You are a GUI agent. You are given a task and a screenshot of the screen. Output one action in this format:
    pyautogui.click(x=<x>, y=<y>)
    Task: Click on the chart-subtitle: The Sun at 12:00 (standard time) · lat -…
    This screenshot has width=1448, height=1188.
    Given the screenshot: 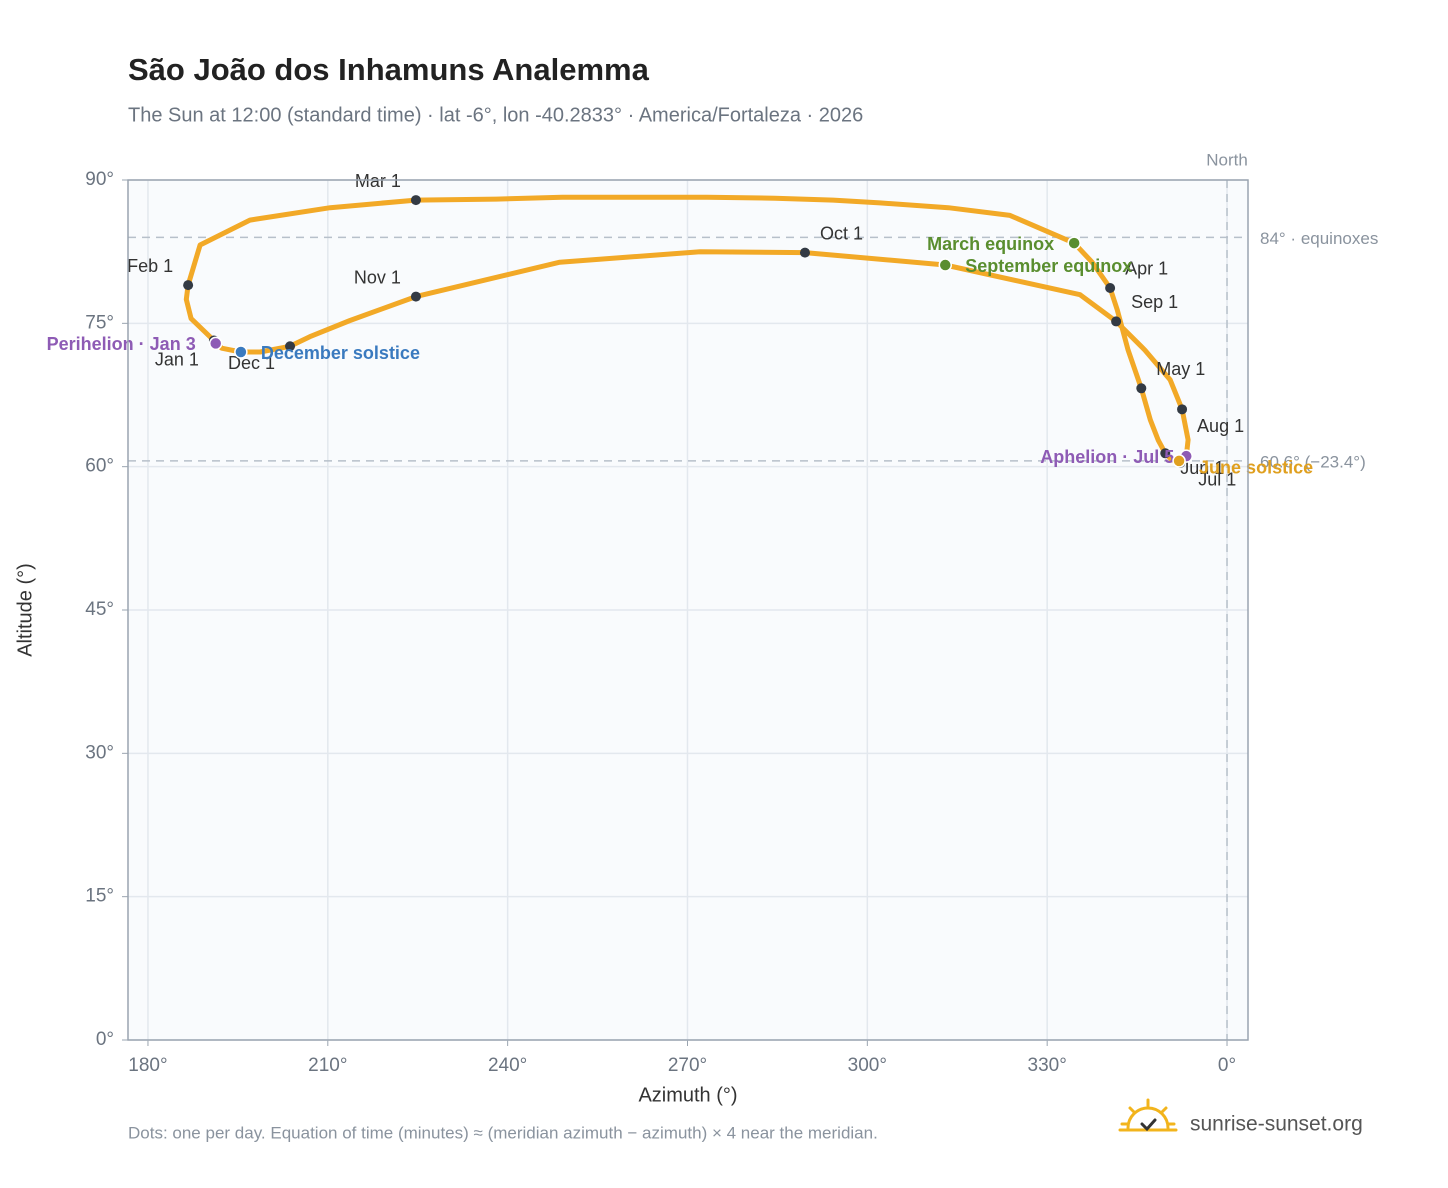 What is the action you would take?
    pyautogui.click(x=495, y=115)
    